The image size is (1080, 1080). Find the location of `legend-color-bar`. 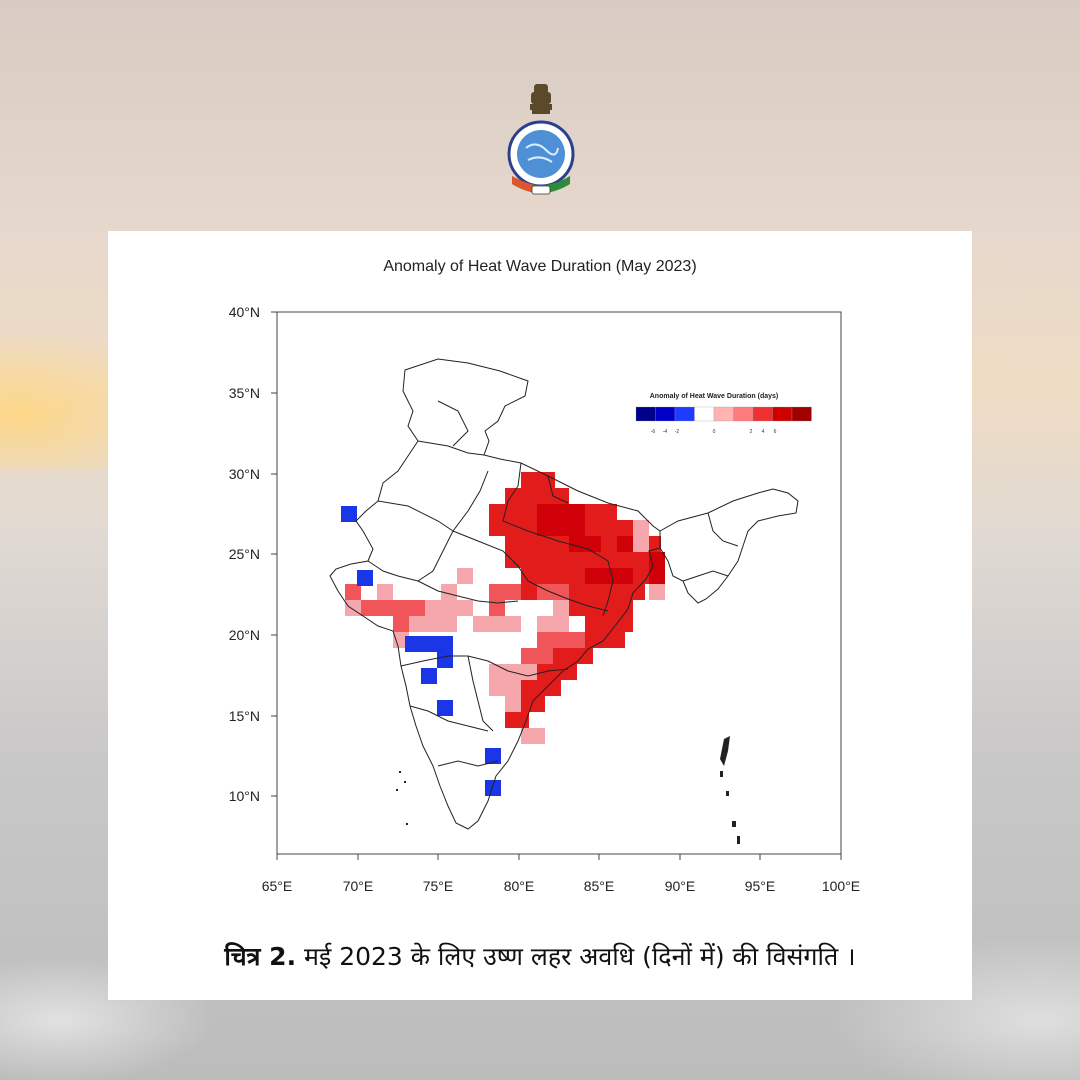

legend-color-bar is located at coordinates (723, 414).